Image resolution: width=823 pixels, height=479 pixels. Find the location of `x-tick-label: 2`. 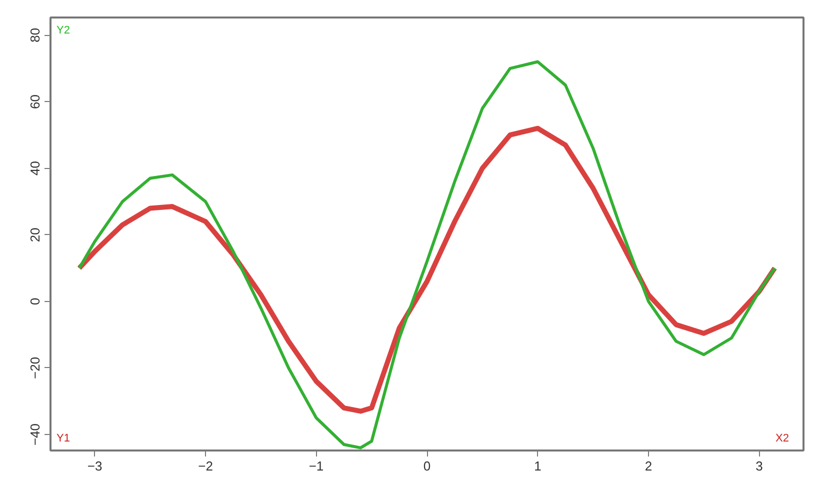

x-tick-label: 2 is located at coordinates (648, 466).